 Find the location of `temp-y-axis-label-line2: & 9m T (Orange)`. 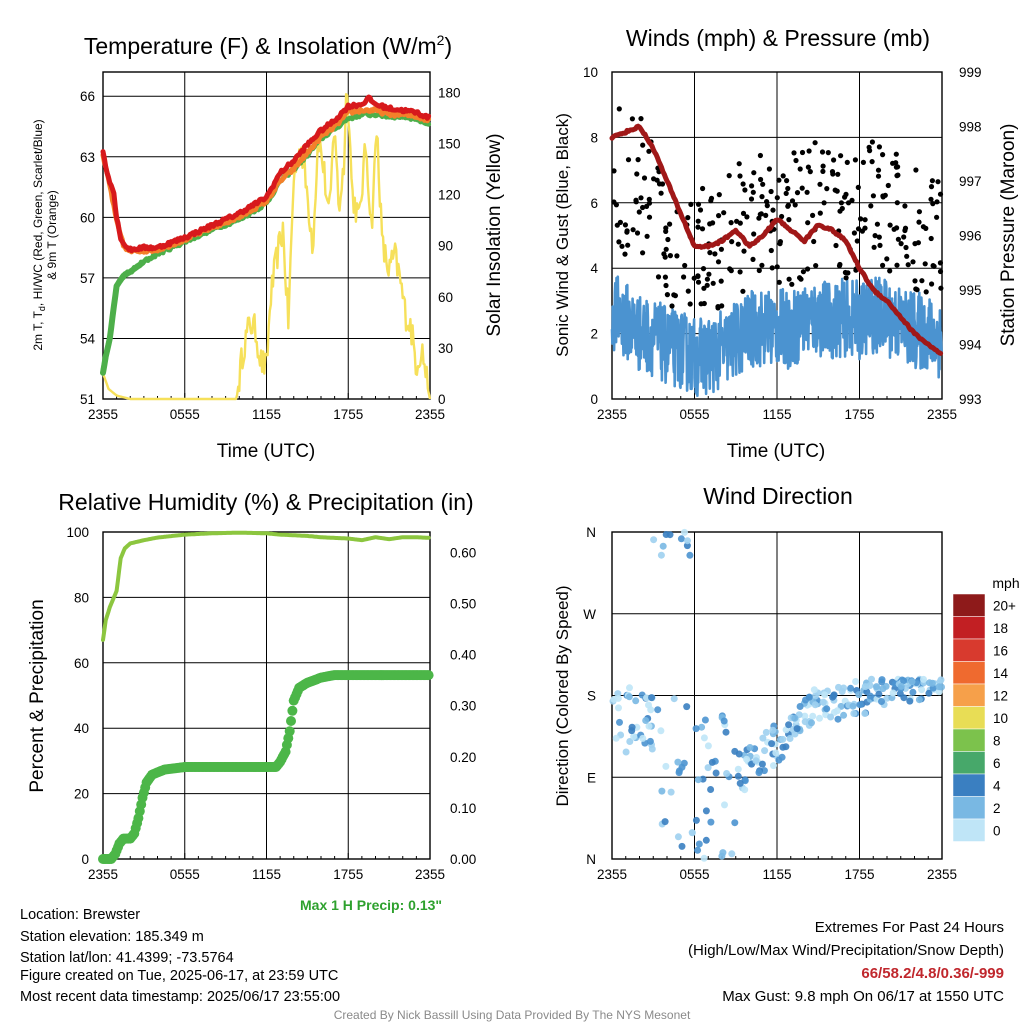

temp-y-axis-label-line2: & 9m T (Orange) is located at coordinates (52, 235).